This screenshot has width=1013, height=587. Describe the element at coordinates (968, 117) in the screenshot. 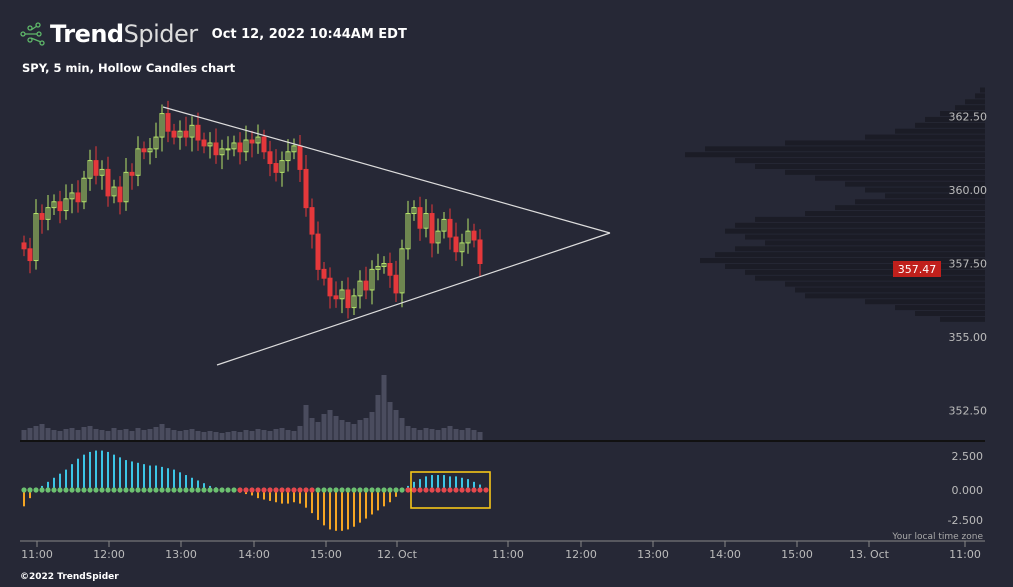

I see `price-tick: 362.50` at that location.